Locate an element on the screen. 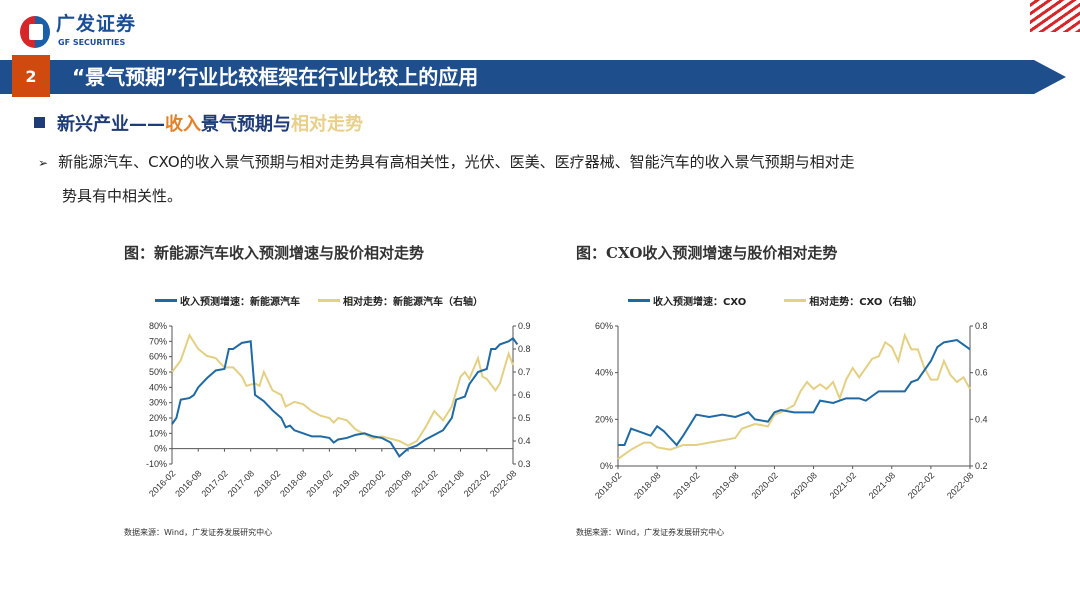 The image size is (1080, 608). section-number: 2 is located at coordinates (31, 76).